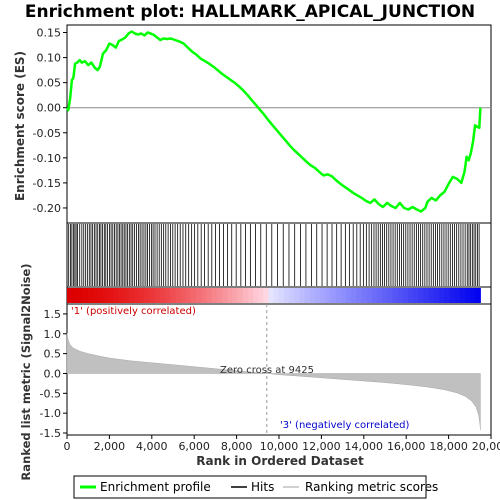 The width and height of the screenshot is (500, 500). Describe the element at coordinates (47, 133) in the screenshot. I see `es-y-tick-label: -0.05` at that location.